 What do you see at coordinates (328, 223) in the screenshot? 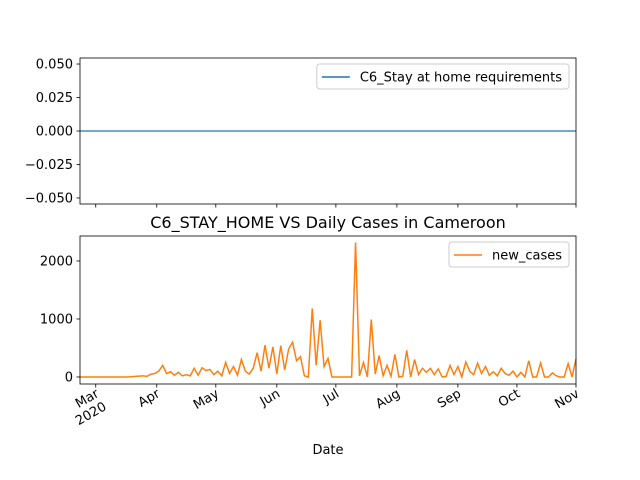
I see `chart-title: C6_STAY_HOME VS Daily Cases in Cameroon` at bounding box center [328, 223].